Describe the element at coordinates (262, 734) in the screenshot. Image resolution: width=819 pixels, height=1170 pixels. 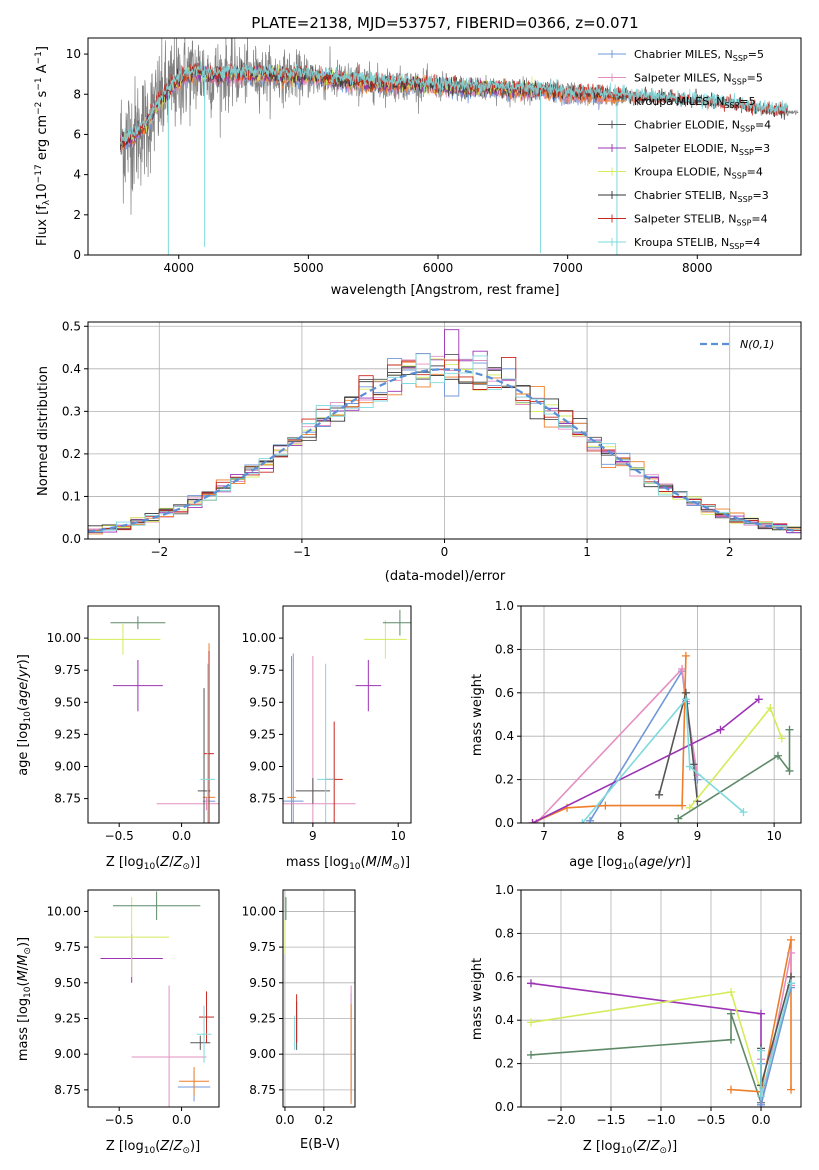
I see `y-tick-label: 9.25` at that location.